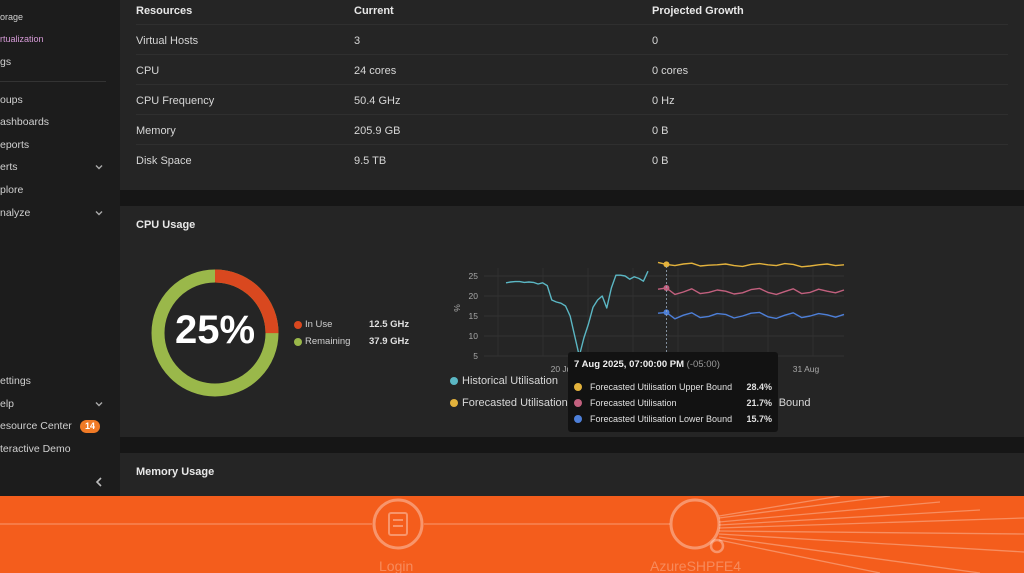  What do you see at coordinates (298, 325) in the screenshot?
I see `legend-dot-in-use` at bounding box center [298, 325].